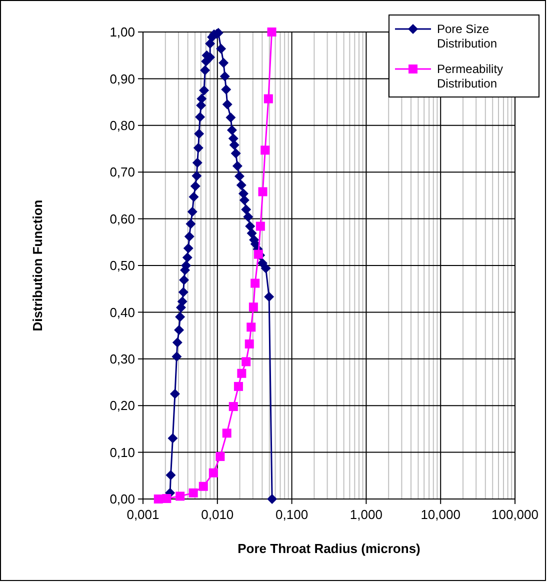 This screenshot has width=552, height=582. What do you see at coordinates (122, 266) in the screenshot?
I see `y-tick-label: 0,50` at bounding box center [122, 266].